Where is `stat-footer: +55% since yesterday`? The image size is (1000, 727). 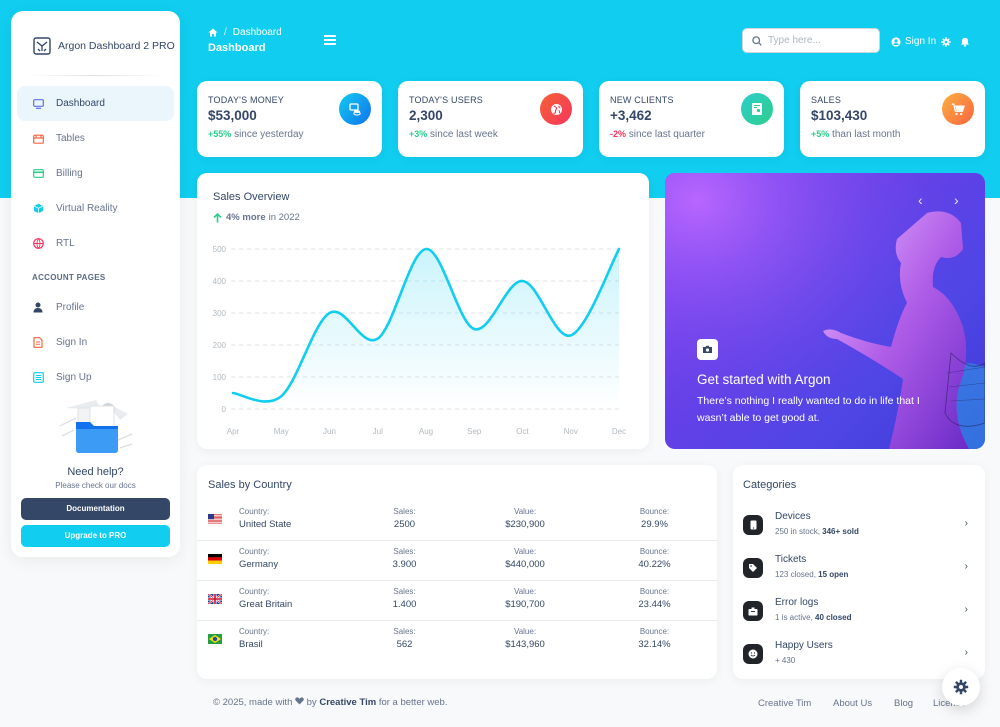
stat-footer: +55% since yesterday is located at coordinates (295, 134).